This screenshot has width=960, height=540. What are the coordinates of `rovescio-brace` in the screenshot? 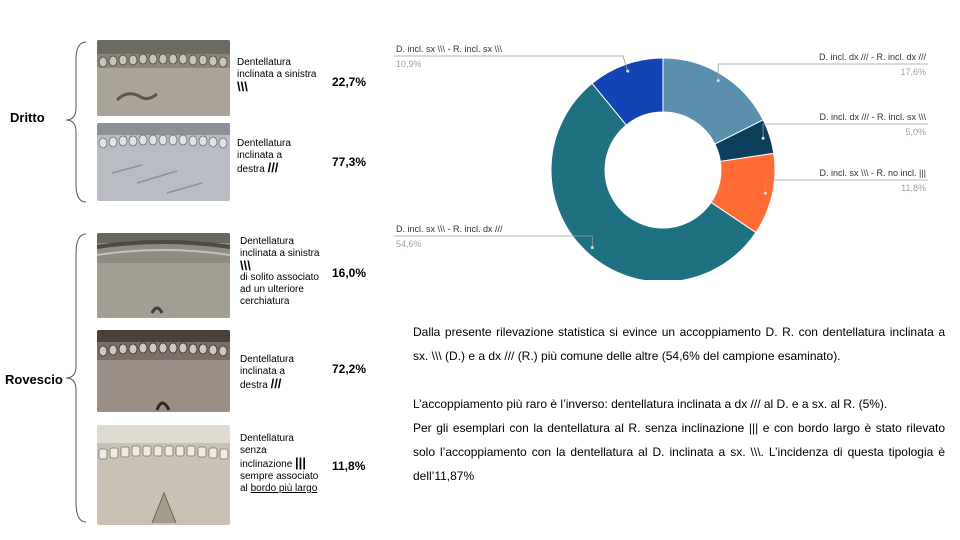 It's located at (76, 378).